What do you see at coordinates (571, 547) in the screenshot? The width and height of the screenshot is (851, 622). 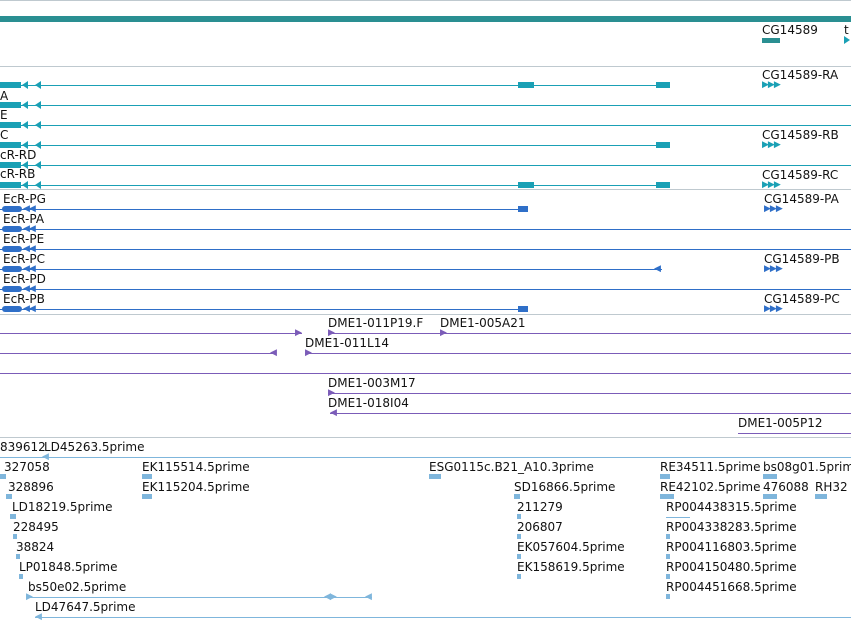 I see `est-label-ek057604: EK057604.5prime` at bounding box center [571, 547].